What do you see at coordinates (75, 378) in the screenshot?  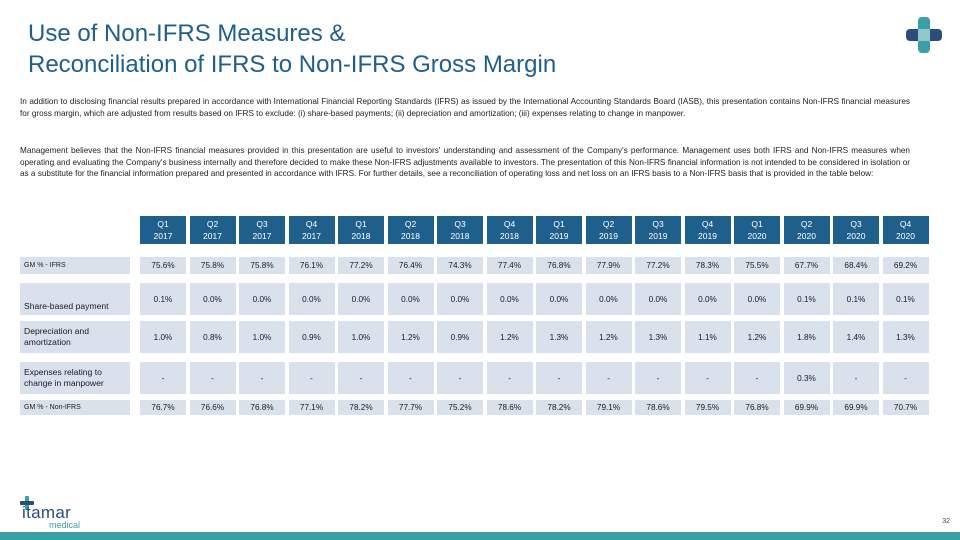 I see `row-label: Expenses relating to change in manpower` at bounding box center [75, 378].